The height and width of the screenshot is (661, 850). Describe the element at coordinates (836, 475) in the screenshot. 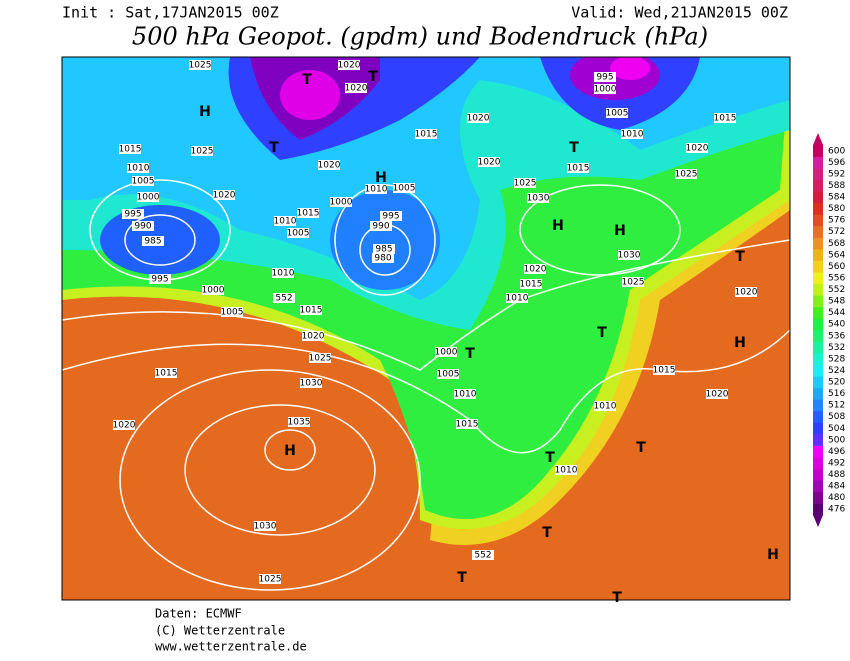

I see `colorbar-label: 488` at that location.